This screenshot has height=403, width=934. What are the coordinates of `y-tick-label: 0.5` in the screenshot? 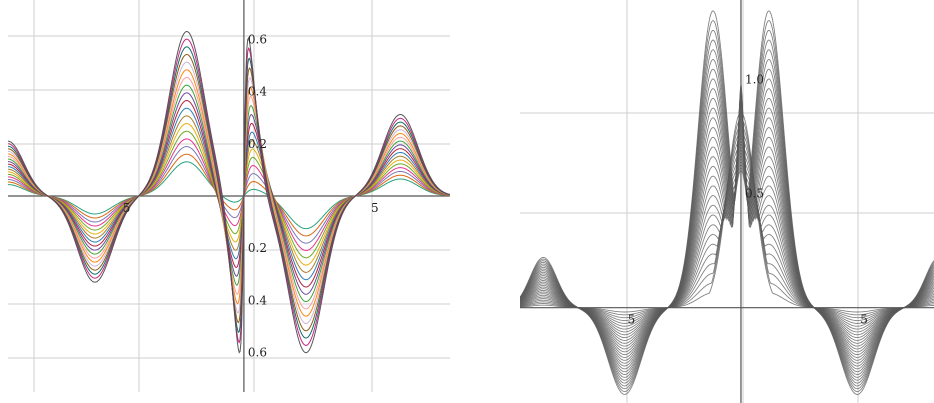 It's located at (754, 194).